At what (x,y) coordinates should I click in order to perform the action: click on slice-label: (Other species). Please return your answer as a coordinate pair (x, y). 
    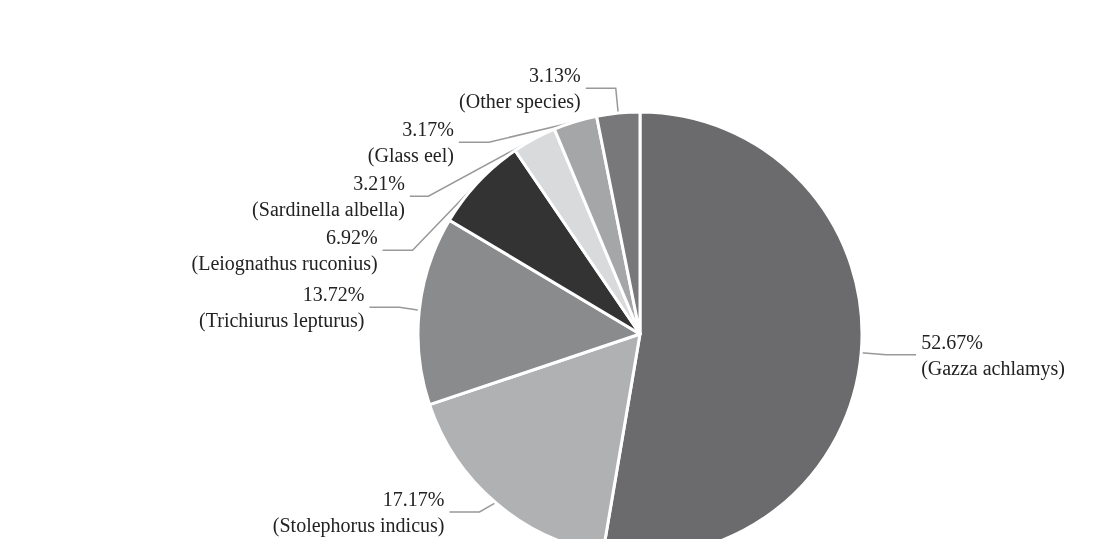
    Looking at the image, I should click on (520, 102).